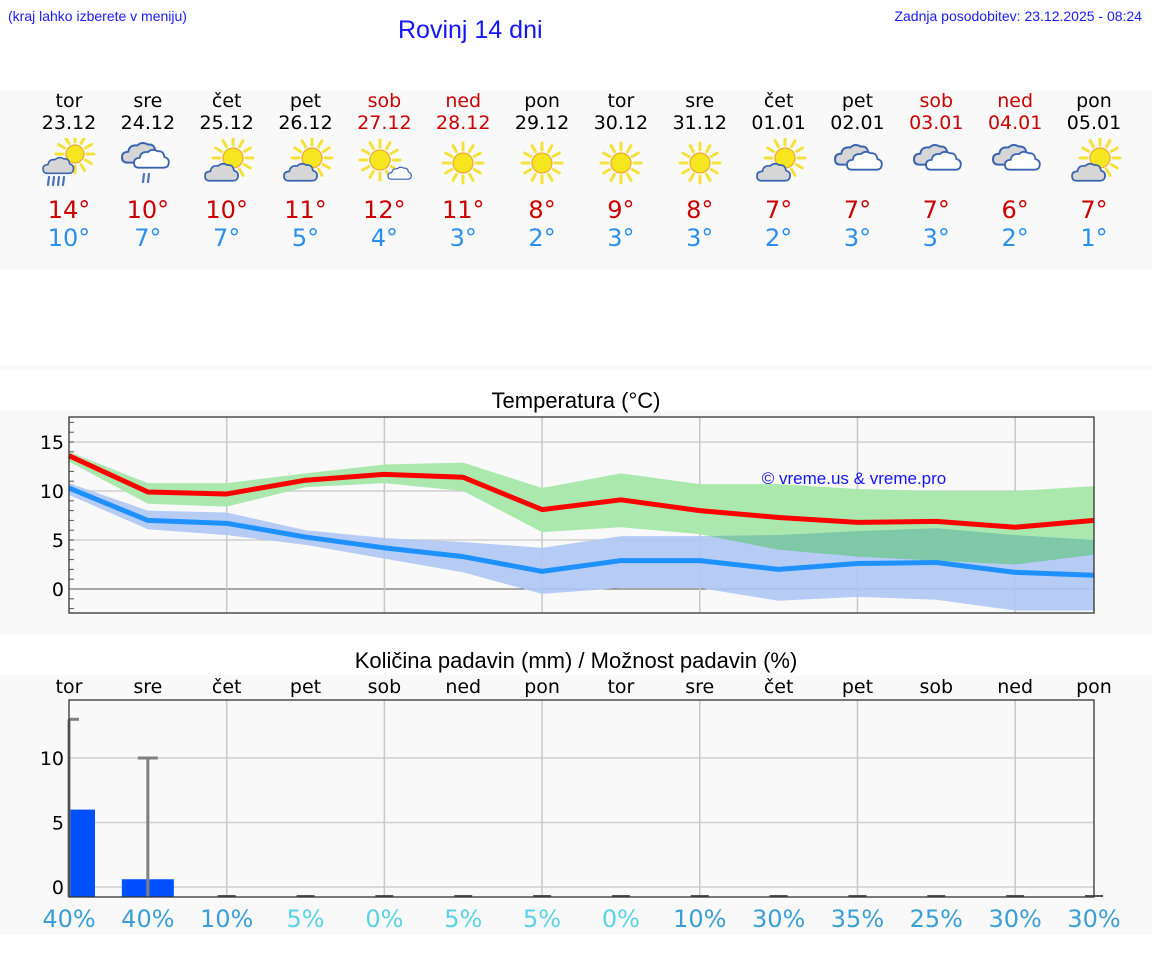 Image resolution: width=1152 pixels, height=975 pixels. I want to click on forecast-day: čet 25.12 10° 7°, so click(227, 170).